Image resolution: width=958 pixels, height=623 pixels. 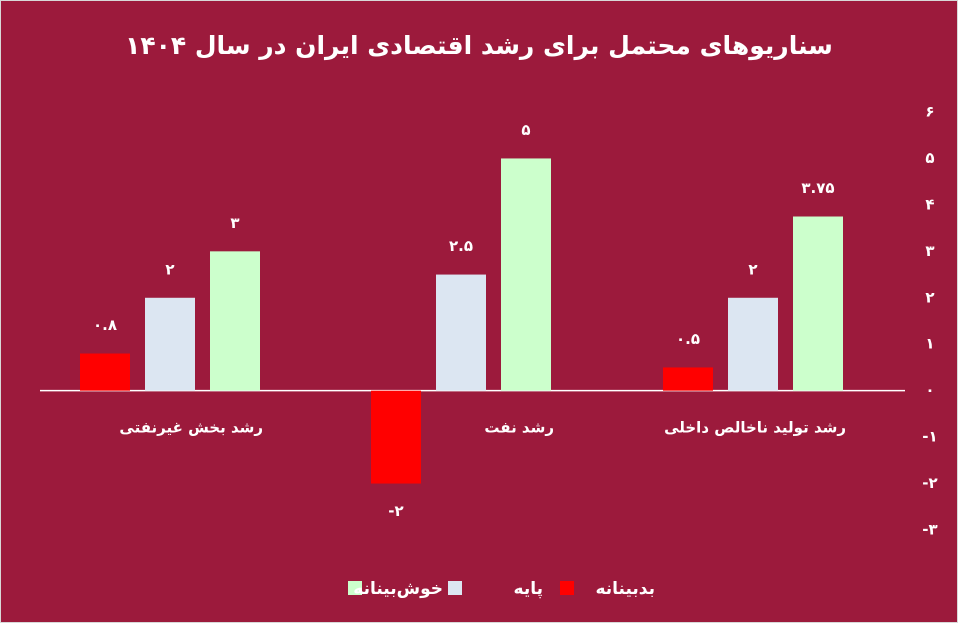 What do you see at coordinates (525, 130) in the screenshot?
I see `data-label: ۵` at bounding box center [525, 130].